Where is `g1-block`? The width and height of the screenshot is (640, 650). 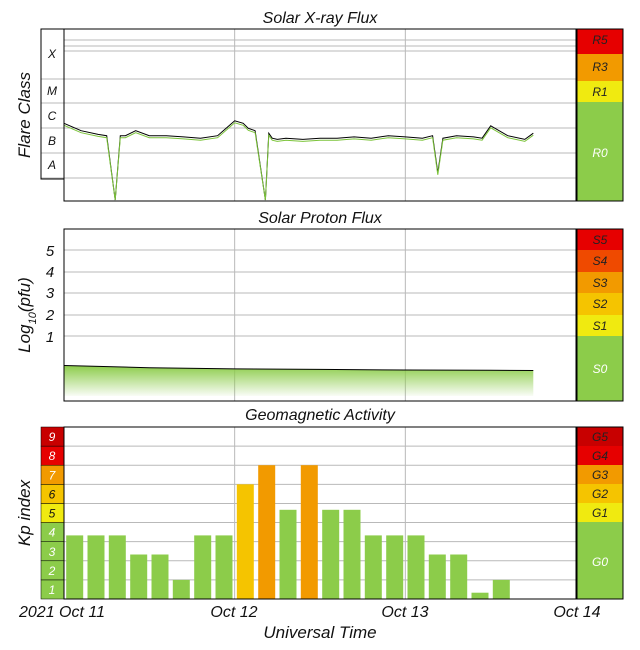
g1-block is located at coordinates (600, 512).